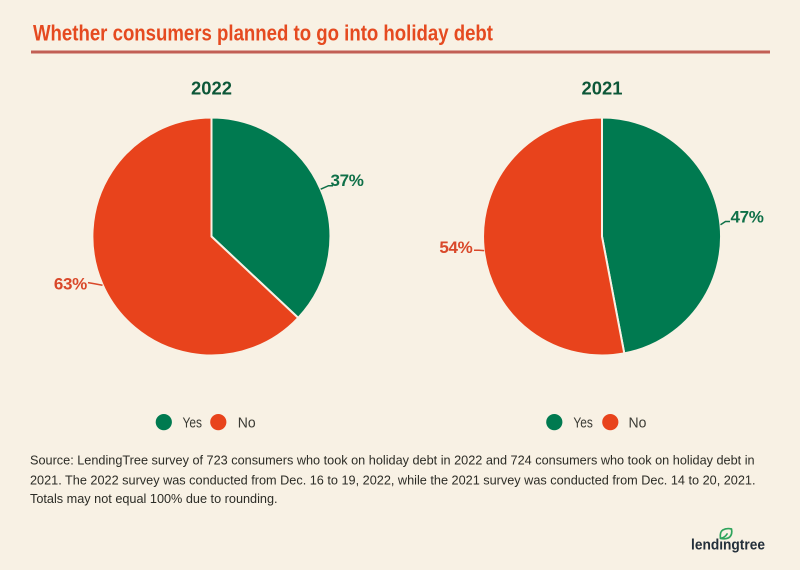 Image resolution: width=800 pixels, height=570 pixels. I want to click on svg-text: 47%, so click(747, 217).